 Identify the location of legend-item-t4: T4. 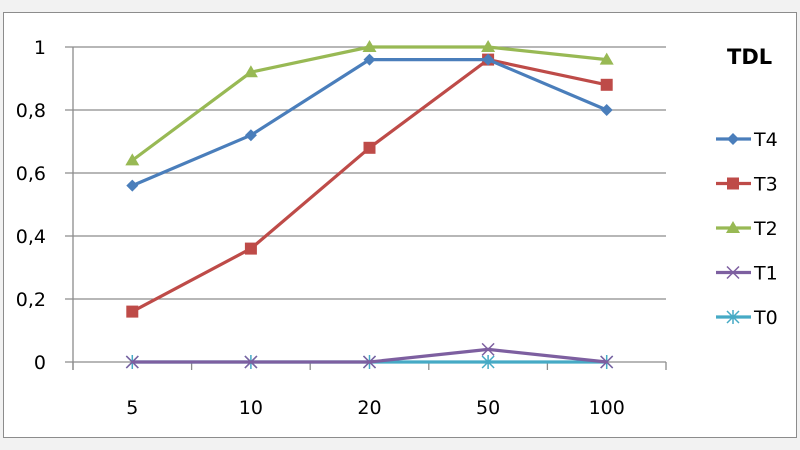
(747, 140).